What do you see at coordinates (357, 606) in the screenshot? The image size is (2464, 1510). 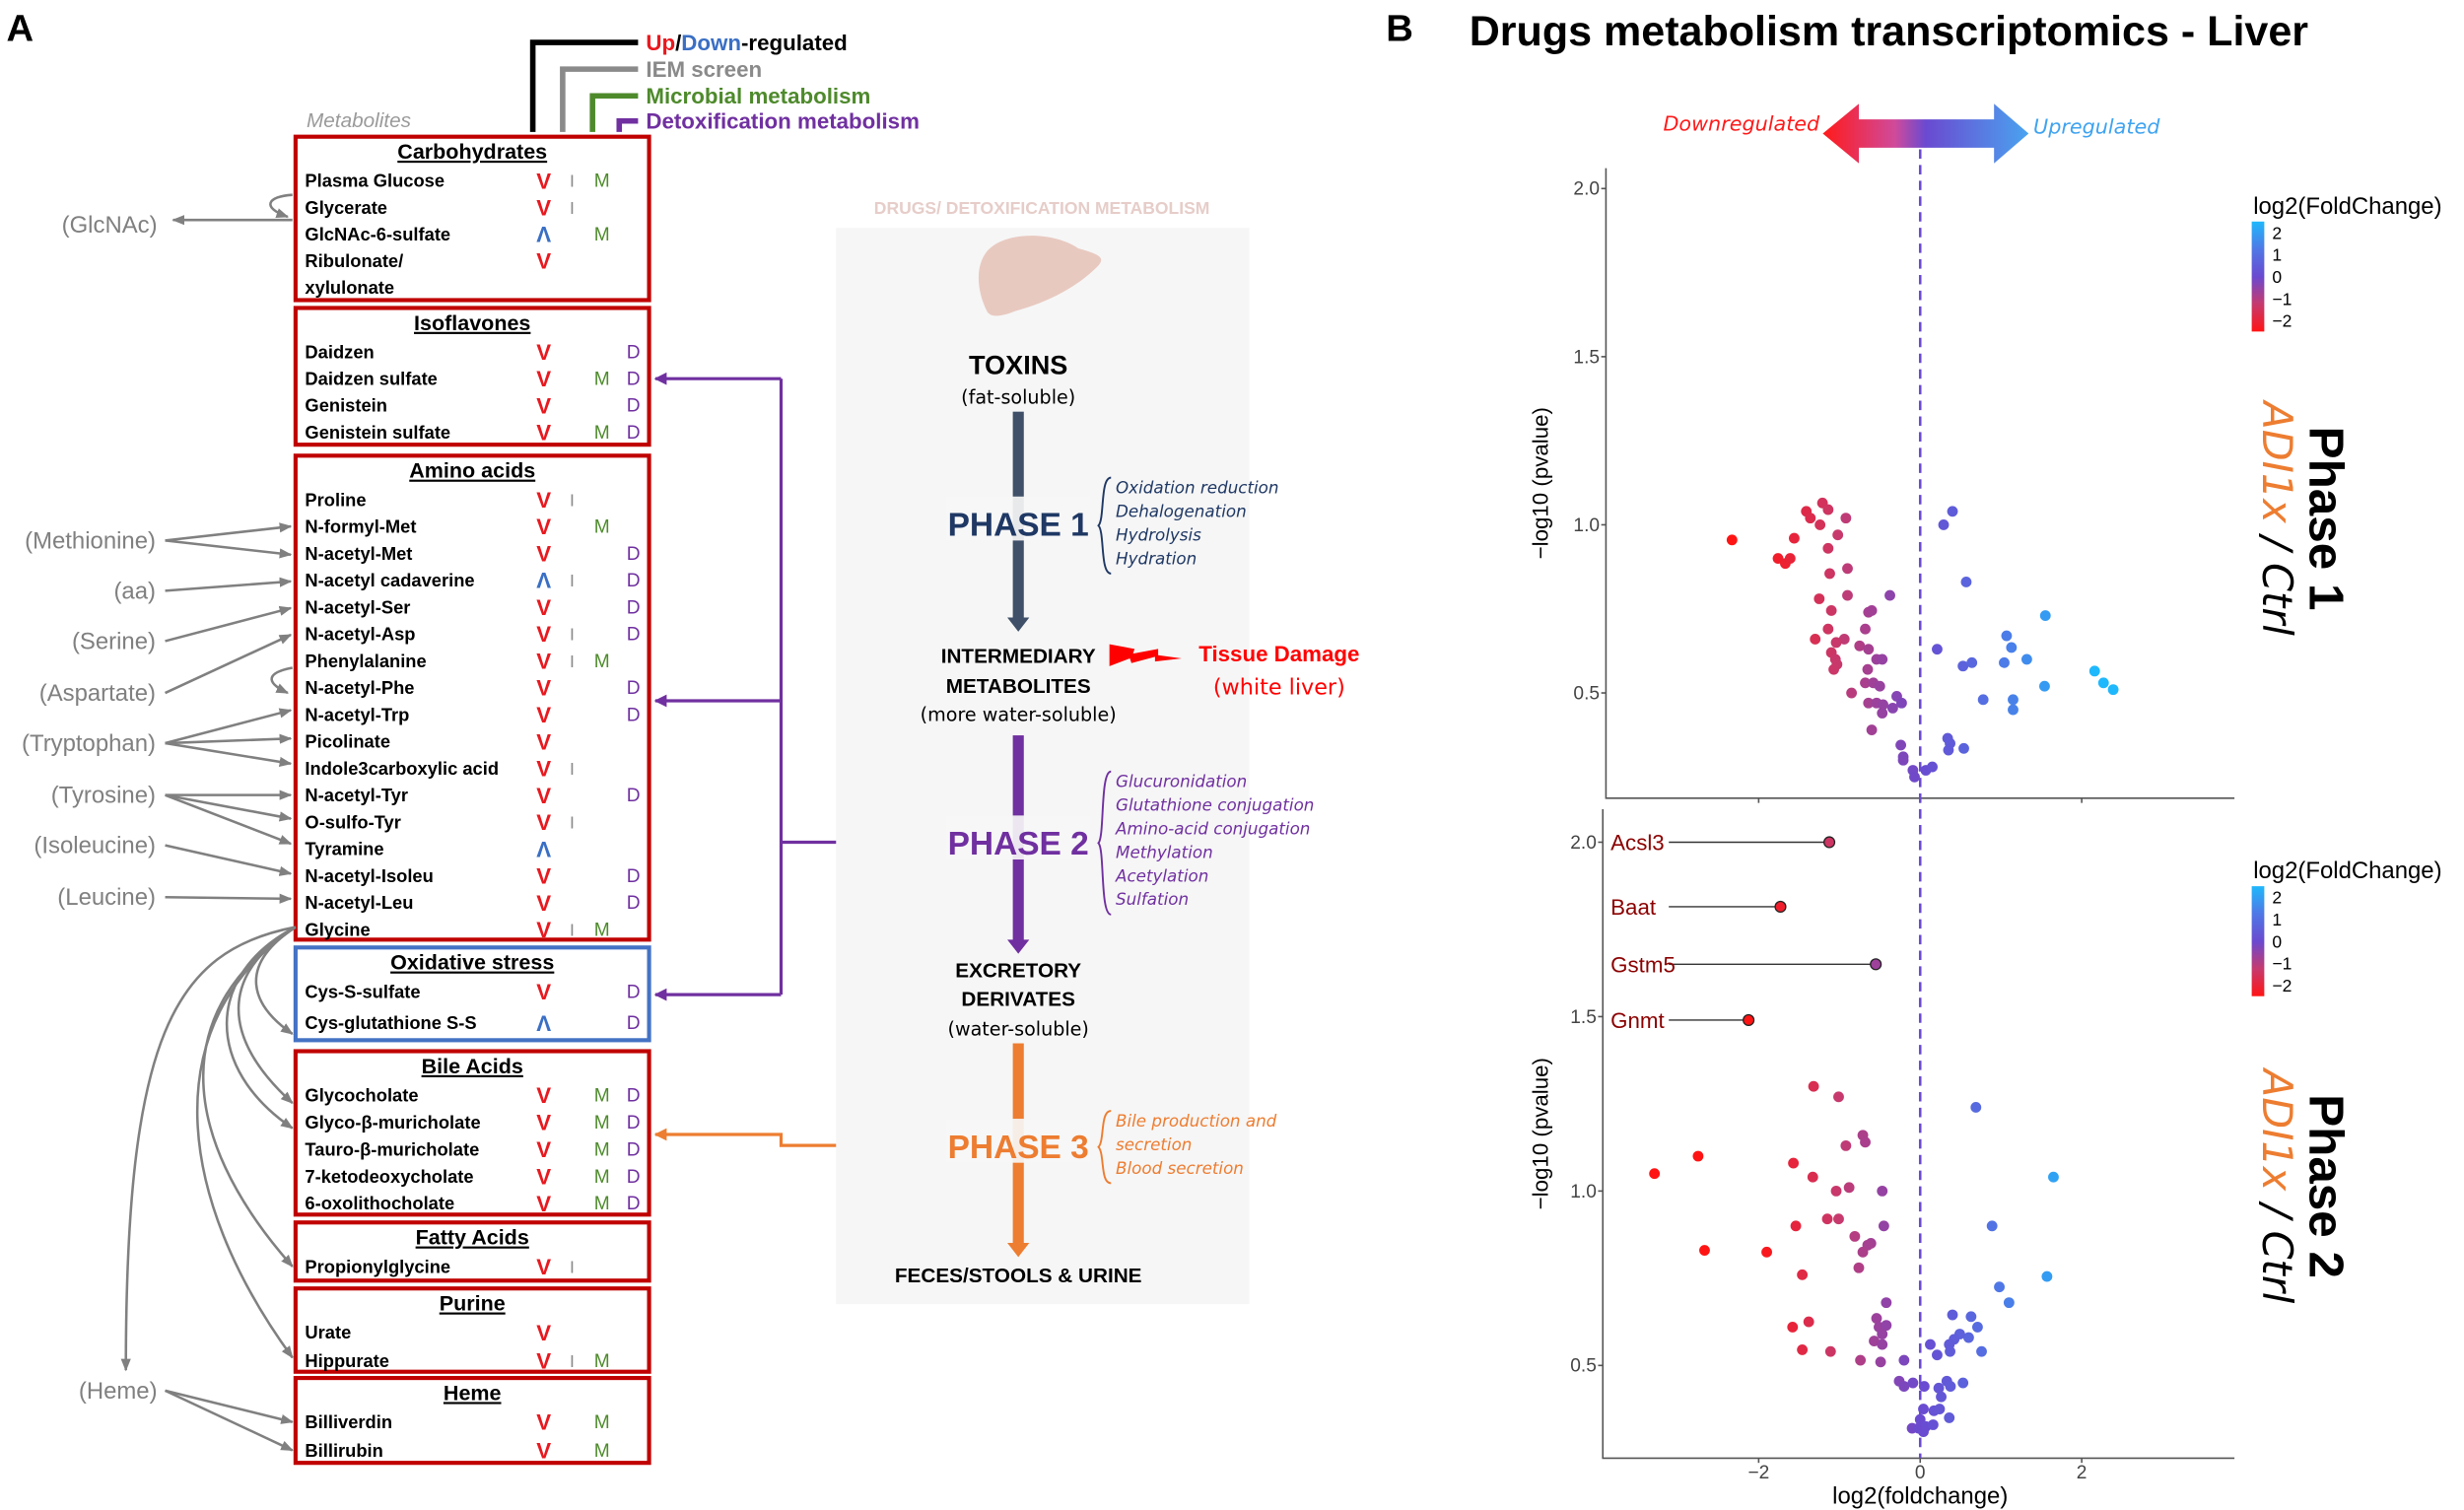 I see `metabolite-name: N-acetyl-Ser` at bounding box center [357, 606].